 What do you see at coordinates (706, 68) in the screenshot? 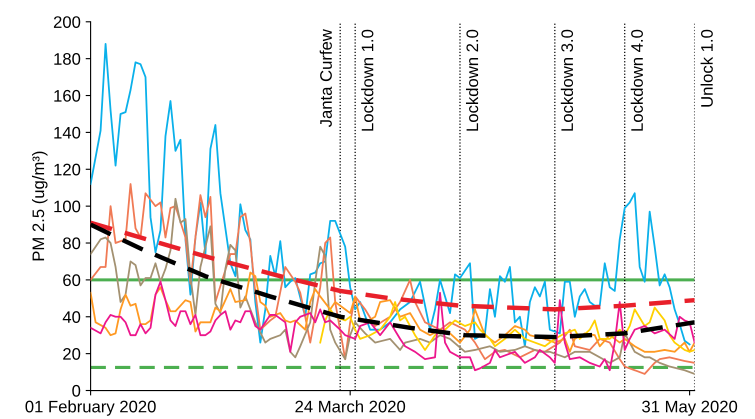
I see `ref-line-label: Unlock 1.0` at bounding box center [706, 68].